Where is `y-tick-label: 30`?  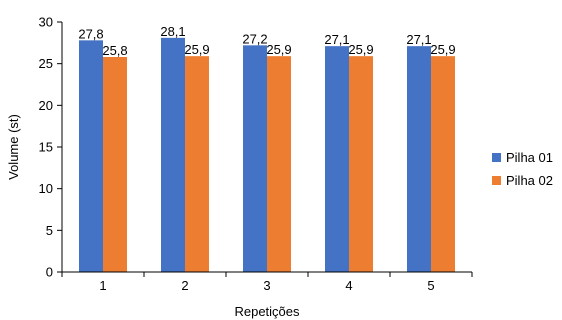 y-tick-label: 30 is located at coordinates (46, 22).